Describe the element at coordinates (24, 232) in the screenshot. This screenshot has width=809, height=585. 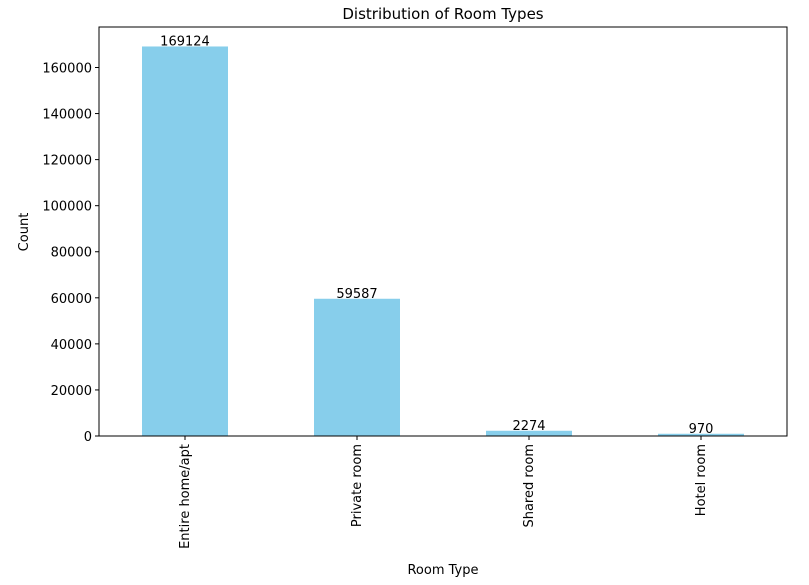
I see `y-axis-label: Count` at that location.